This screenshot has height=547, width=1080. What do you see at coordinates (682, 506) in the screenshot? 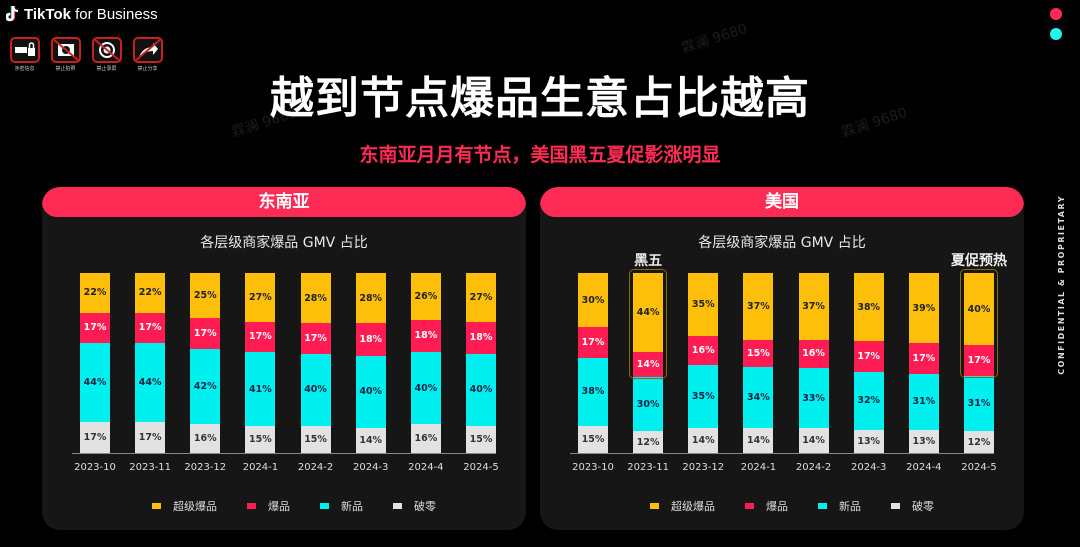
I see `legend-item-super: 超级爆品` at bounding box center [682, 506].